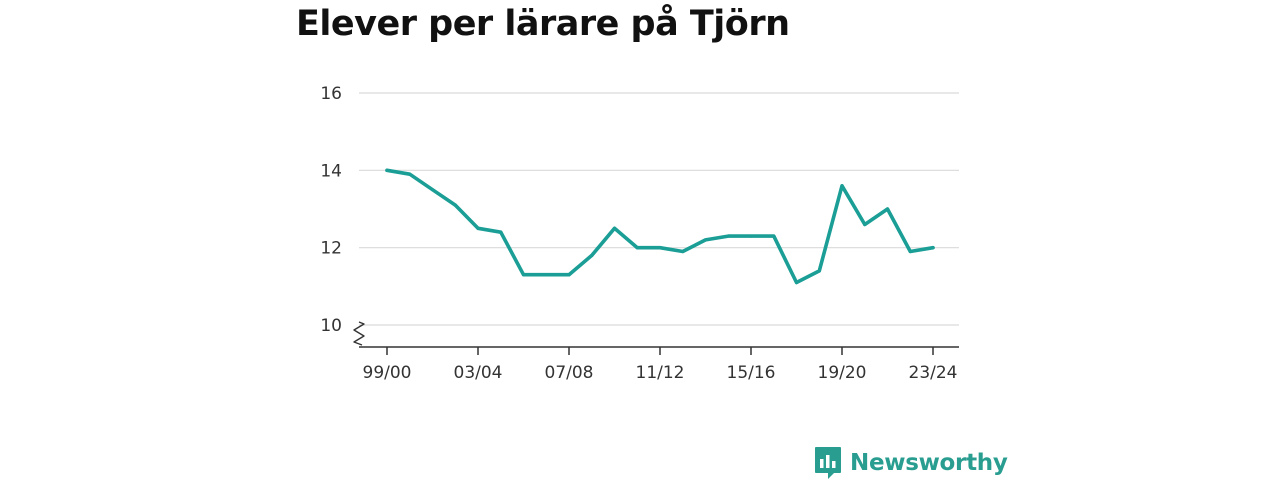 The height and width of the screenshot is (480, 1280). What do you see at coordinates (929, 463) in the screenshot?
I see `brand-name: Newsworthy` at bounding box center [929, 463].